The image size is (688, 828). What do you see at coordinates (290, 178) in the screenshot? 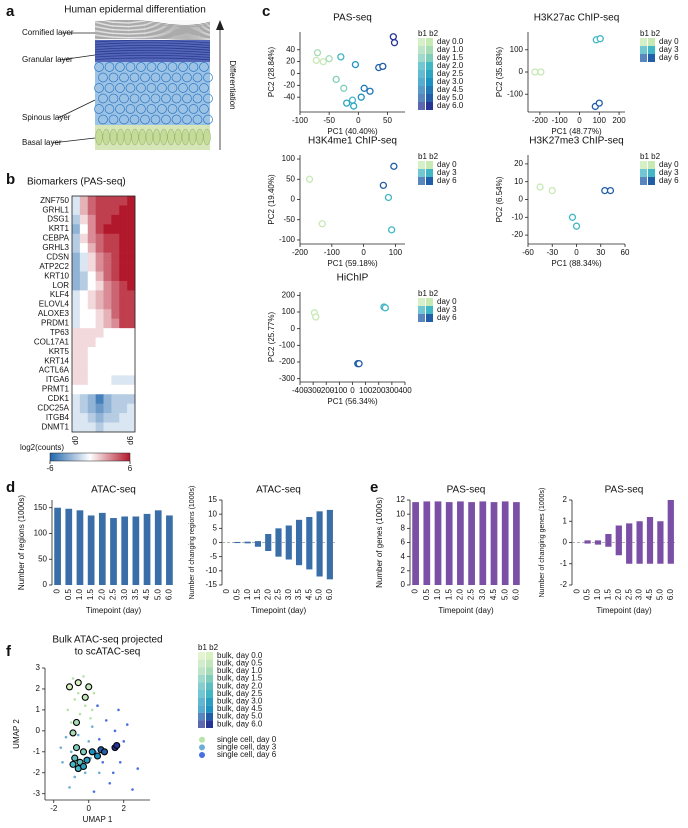
I see `y-tick-label: 50` at bounding box center [290, 178].